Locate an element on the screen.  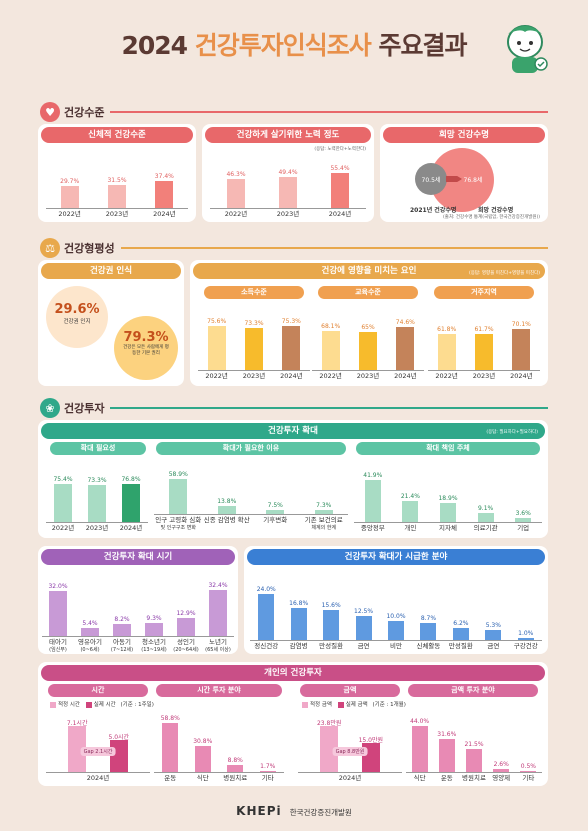
data-label: 61.7% is located at coordinates (484, 330).